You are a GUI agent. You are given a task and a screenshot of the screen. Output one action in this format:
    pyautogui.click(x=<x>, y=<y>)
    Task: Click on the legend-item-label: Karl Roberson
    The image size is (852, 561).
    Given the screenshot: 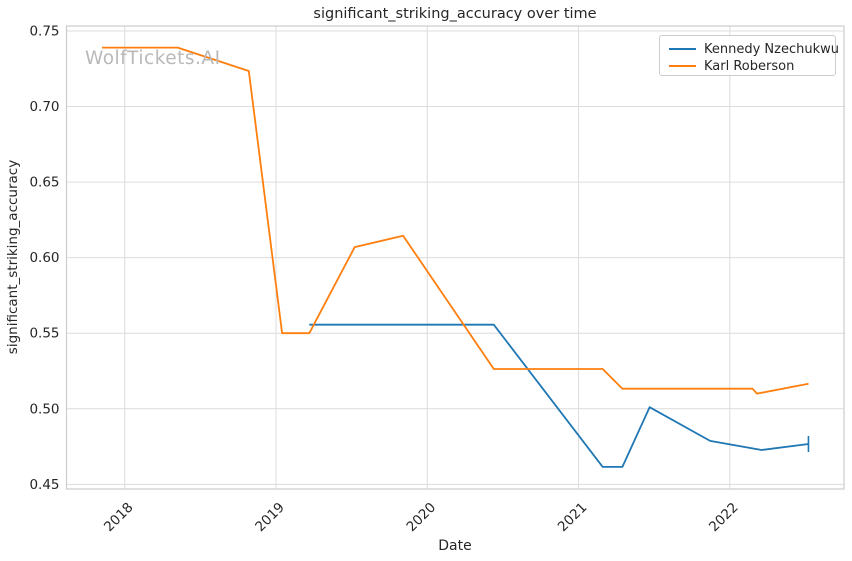 What is the action you would take?
    pyautogui.click(x=749, y=66)
    